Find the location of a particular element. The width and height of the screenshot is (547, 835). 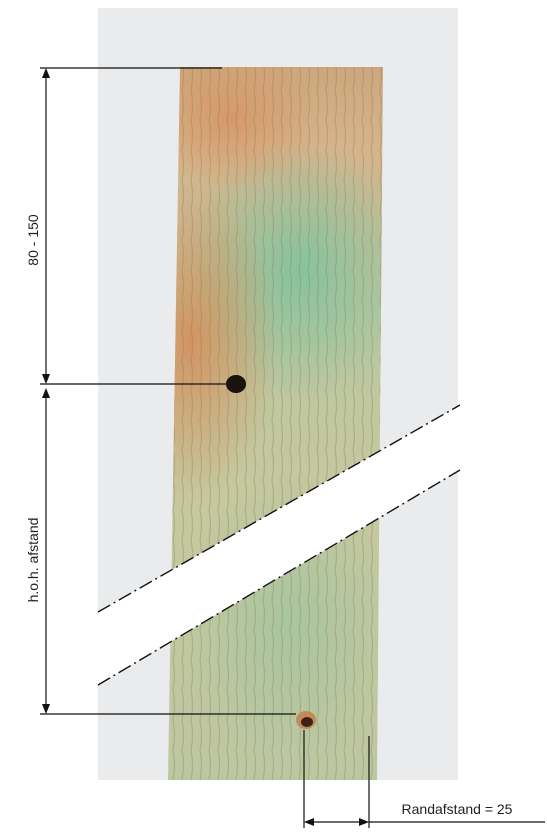

edge-distance-label: Randafstand = 25 is located at coordinates (457, 809).